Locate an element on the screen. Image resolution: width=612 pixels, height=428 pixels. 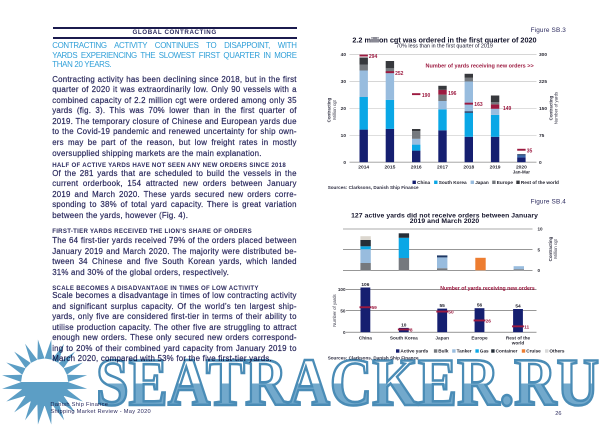
svg-text: 2019 is located at coordinates (495, 167).